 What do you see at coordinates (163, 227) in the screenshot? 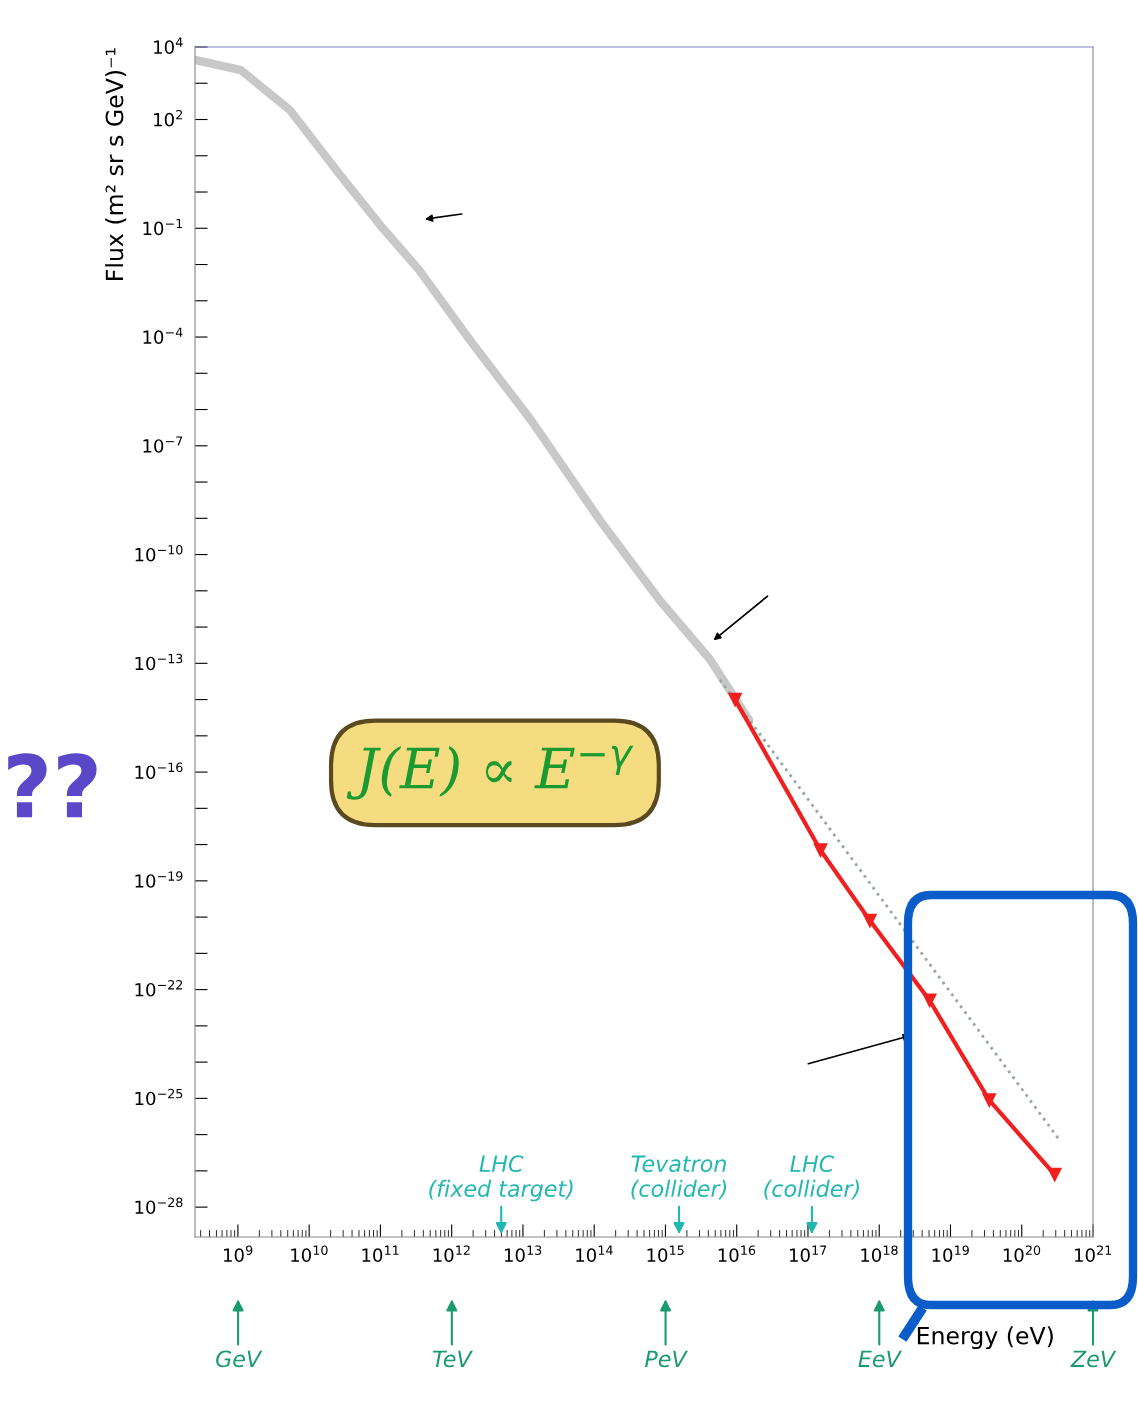
I see `y-tick-label: 10$^{−1}$` at bounding box center [163, 227].